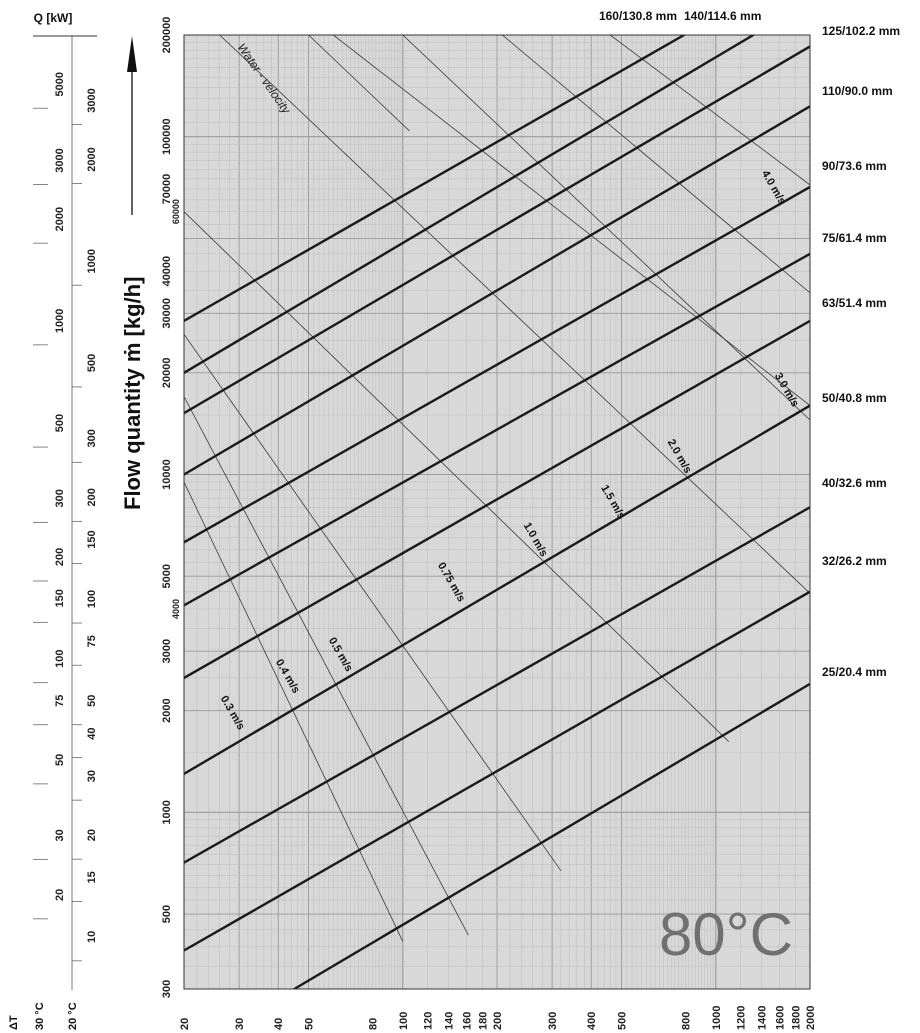  Describe the element at coordinates (167, 914) in the screenshot. I see `y-tick-label: 500` at that location.